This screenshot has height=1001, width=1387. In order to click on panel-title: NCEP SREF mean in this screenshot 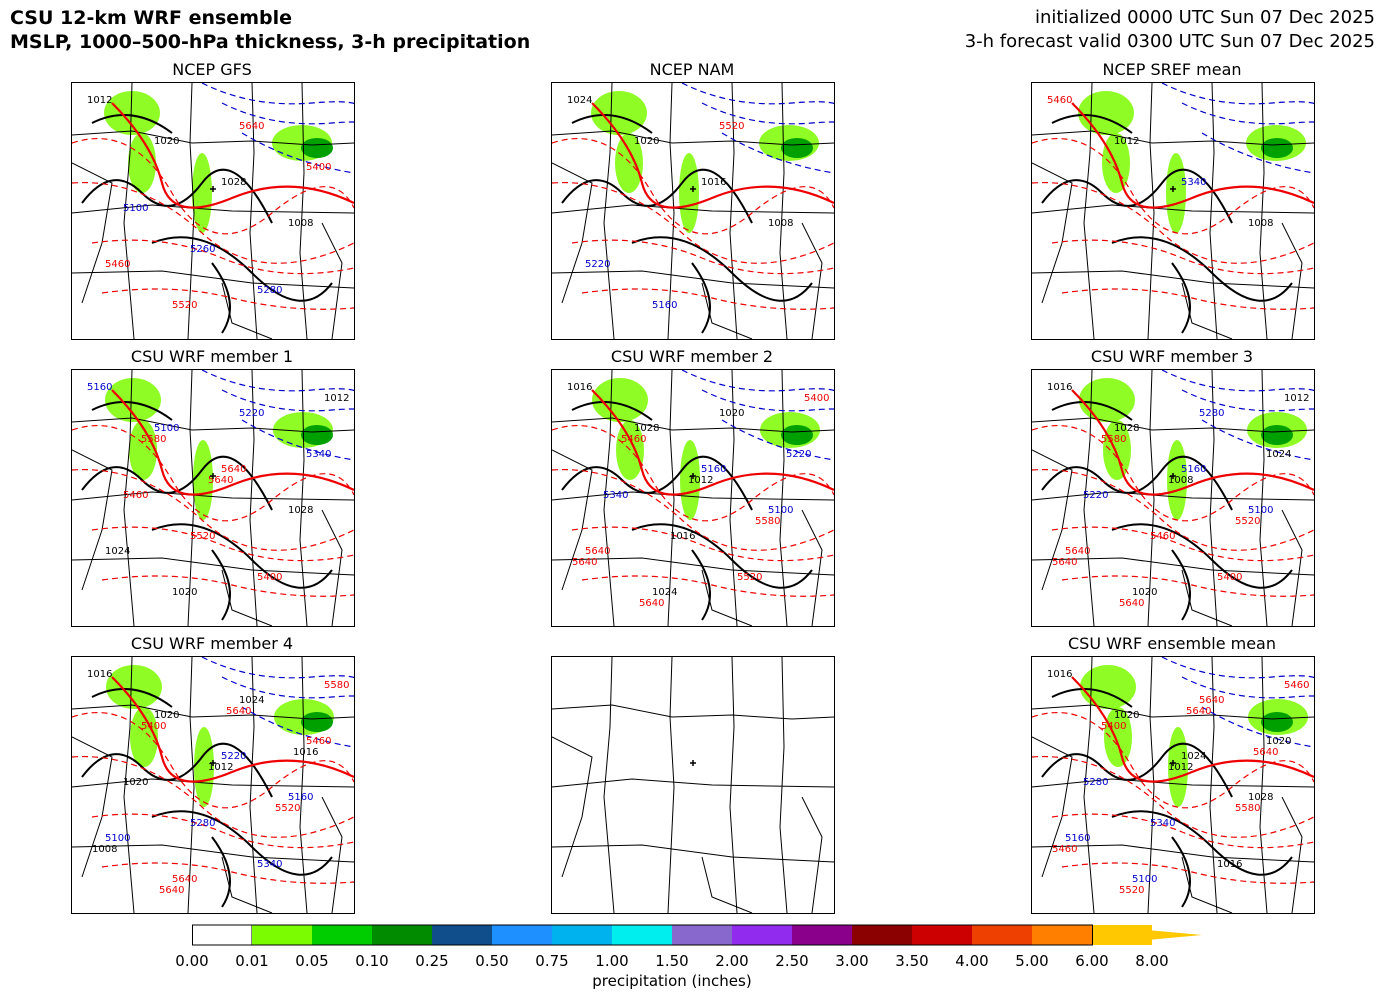, I will do `click(1172, 69)`.